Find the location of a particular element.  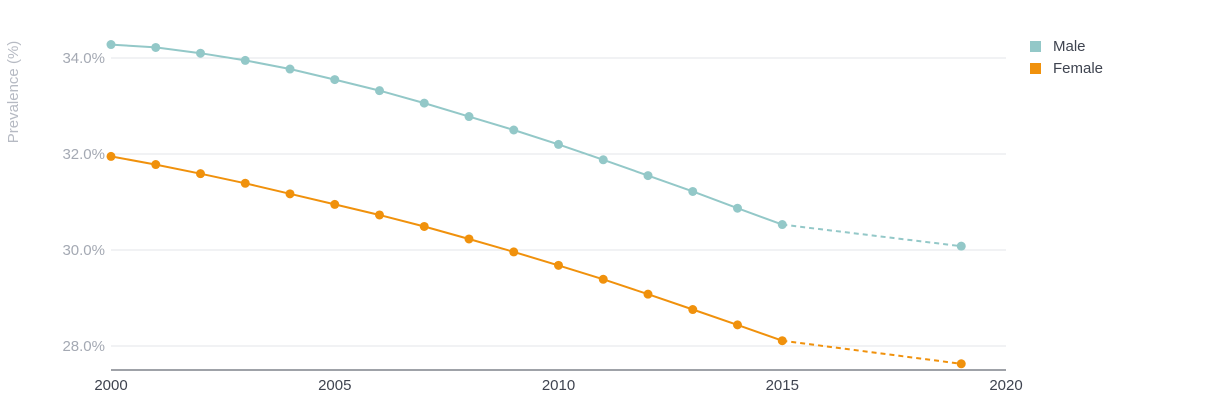

legend-item-female: Female is located at coordinates (1066, 68).